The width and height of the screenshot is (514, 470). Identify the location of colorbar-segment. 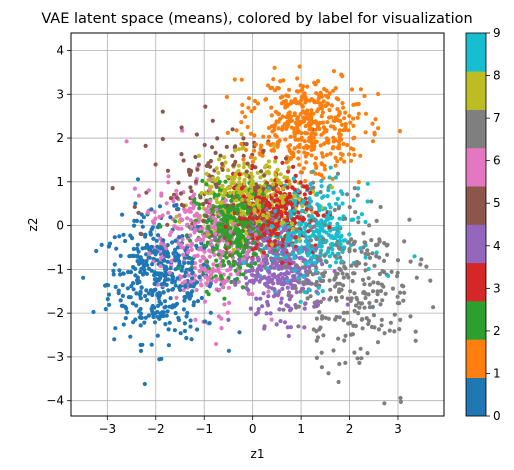
(476, 90).